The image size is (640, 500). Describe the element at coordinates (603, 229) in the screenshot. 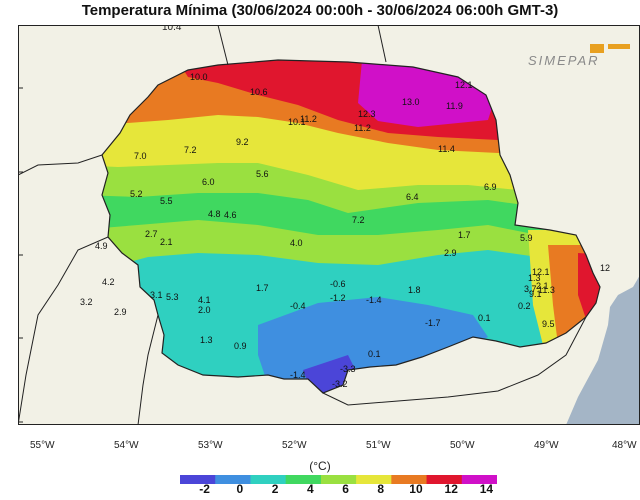

I see `ocean` at that location.